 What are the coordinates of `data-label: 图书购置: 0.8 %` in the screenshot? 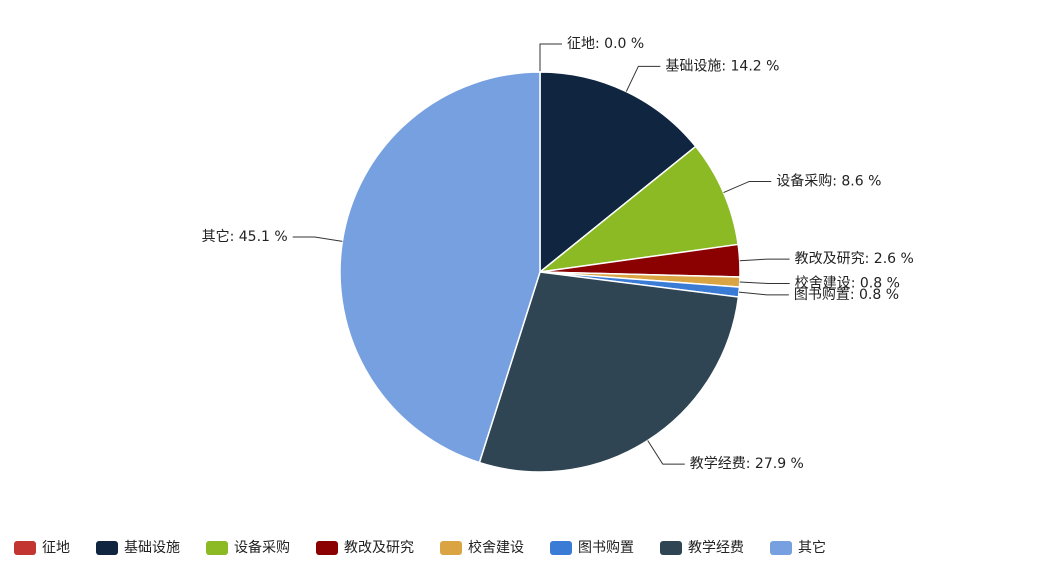 It's located at (846, 295).